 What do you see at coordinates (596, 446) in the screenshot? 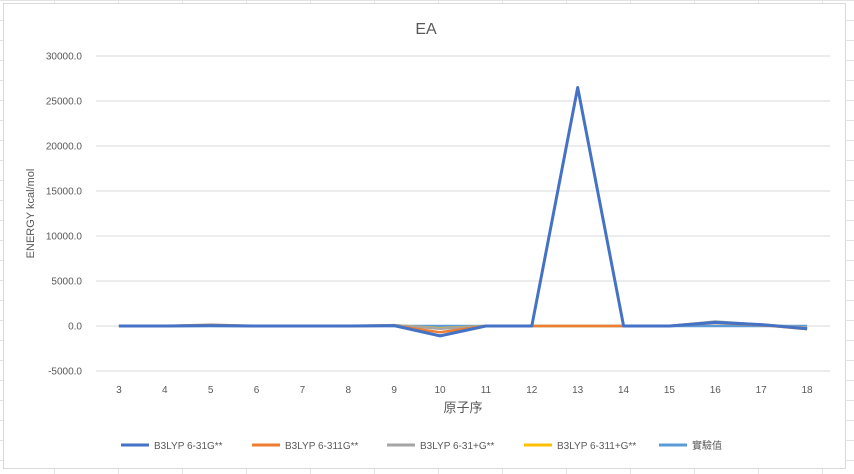
I see `legend-label: B3LYP 6-311+G**` at bounding box center [596, 446].